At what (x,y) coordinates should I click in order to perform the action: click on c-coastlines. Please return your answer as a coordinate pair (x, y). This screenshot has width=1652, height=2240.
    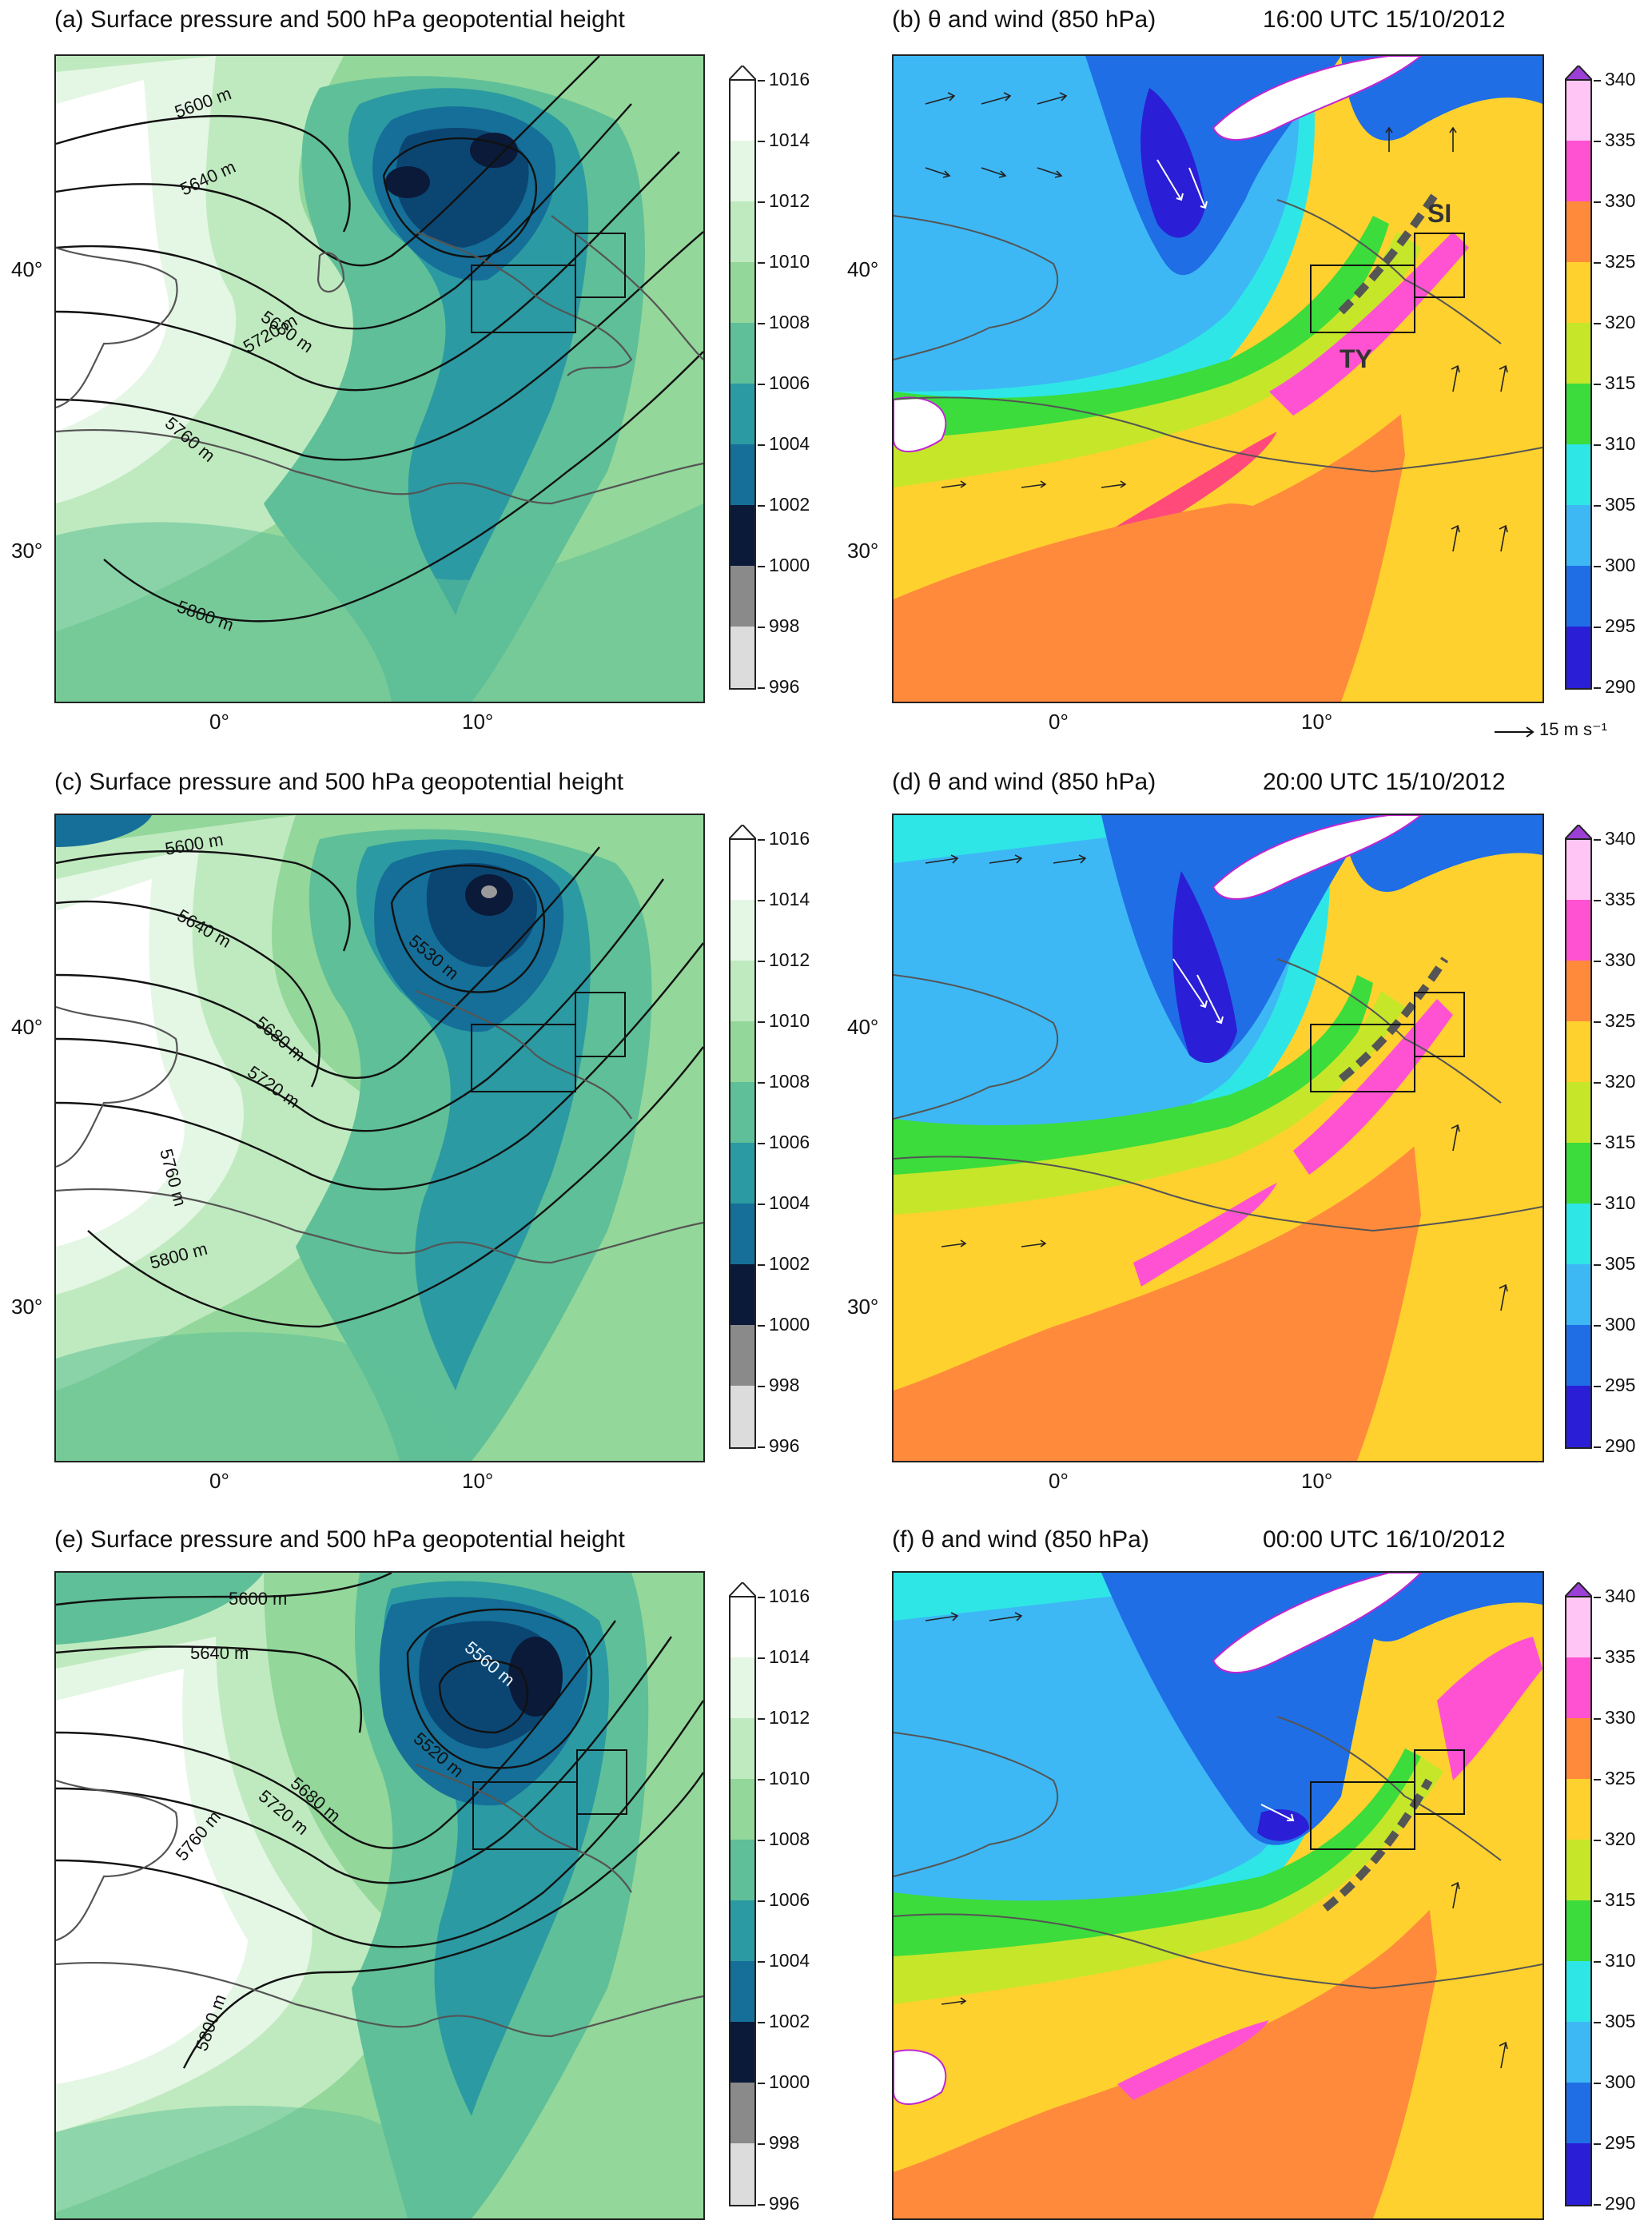
    Looking at the image, I should click on (379, 1126).